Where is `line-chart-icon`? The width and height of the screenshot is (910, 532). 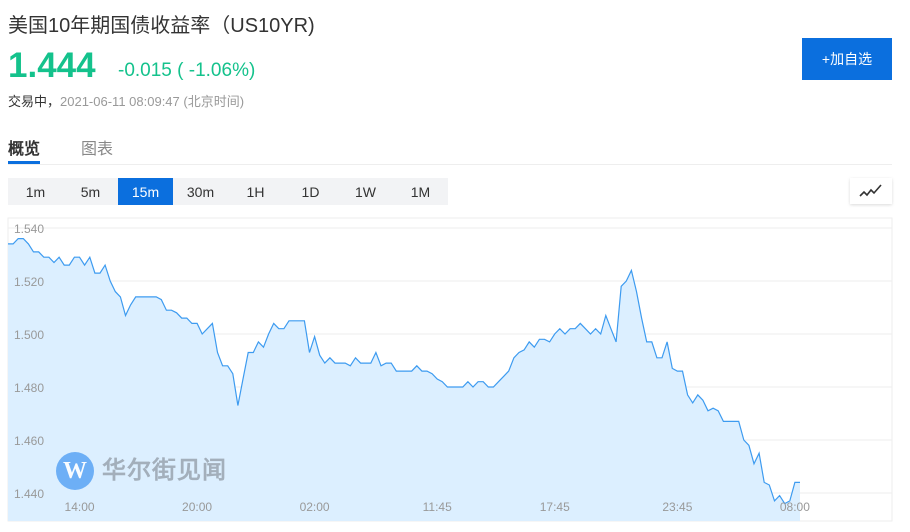
line-chart-icon is located at coordinates (870, 190).